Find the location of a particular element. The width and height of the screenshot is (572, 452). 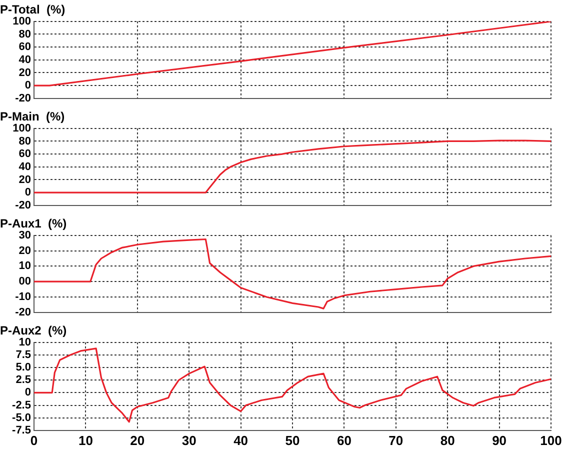

x-tick-label: 60 is located at coordinates (344, 440).